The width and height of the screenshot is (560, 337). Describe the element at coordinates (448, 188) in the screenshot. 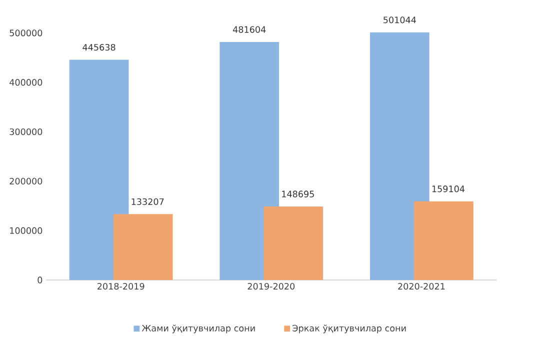

I see `data-label: 159104` at that location.